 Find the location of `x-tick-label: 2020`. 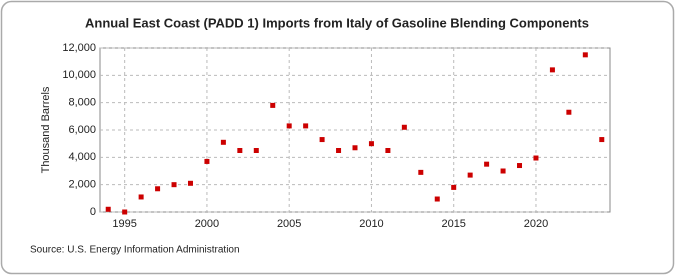

x-tick-label: 2020 is located at coordinates (536, 224).